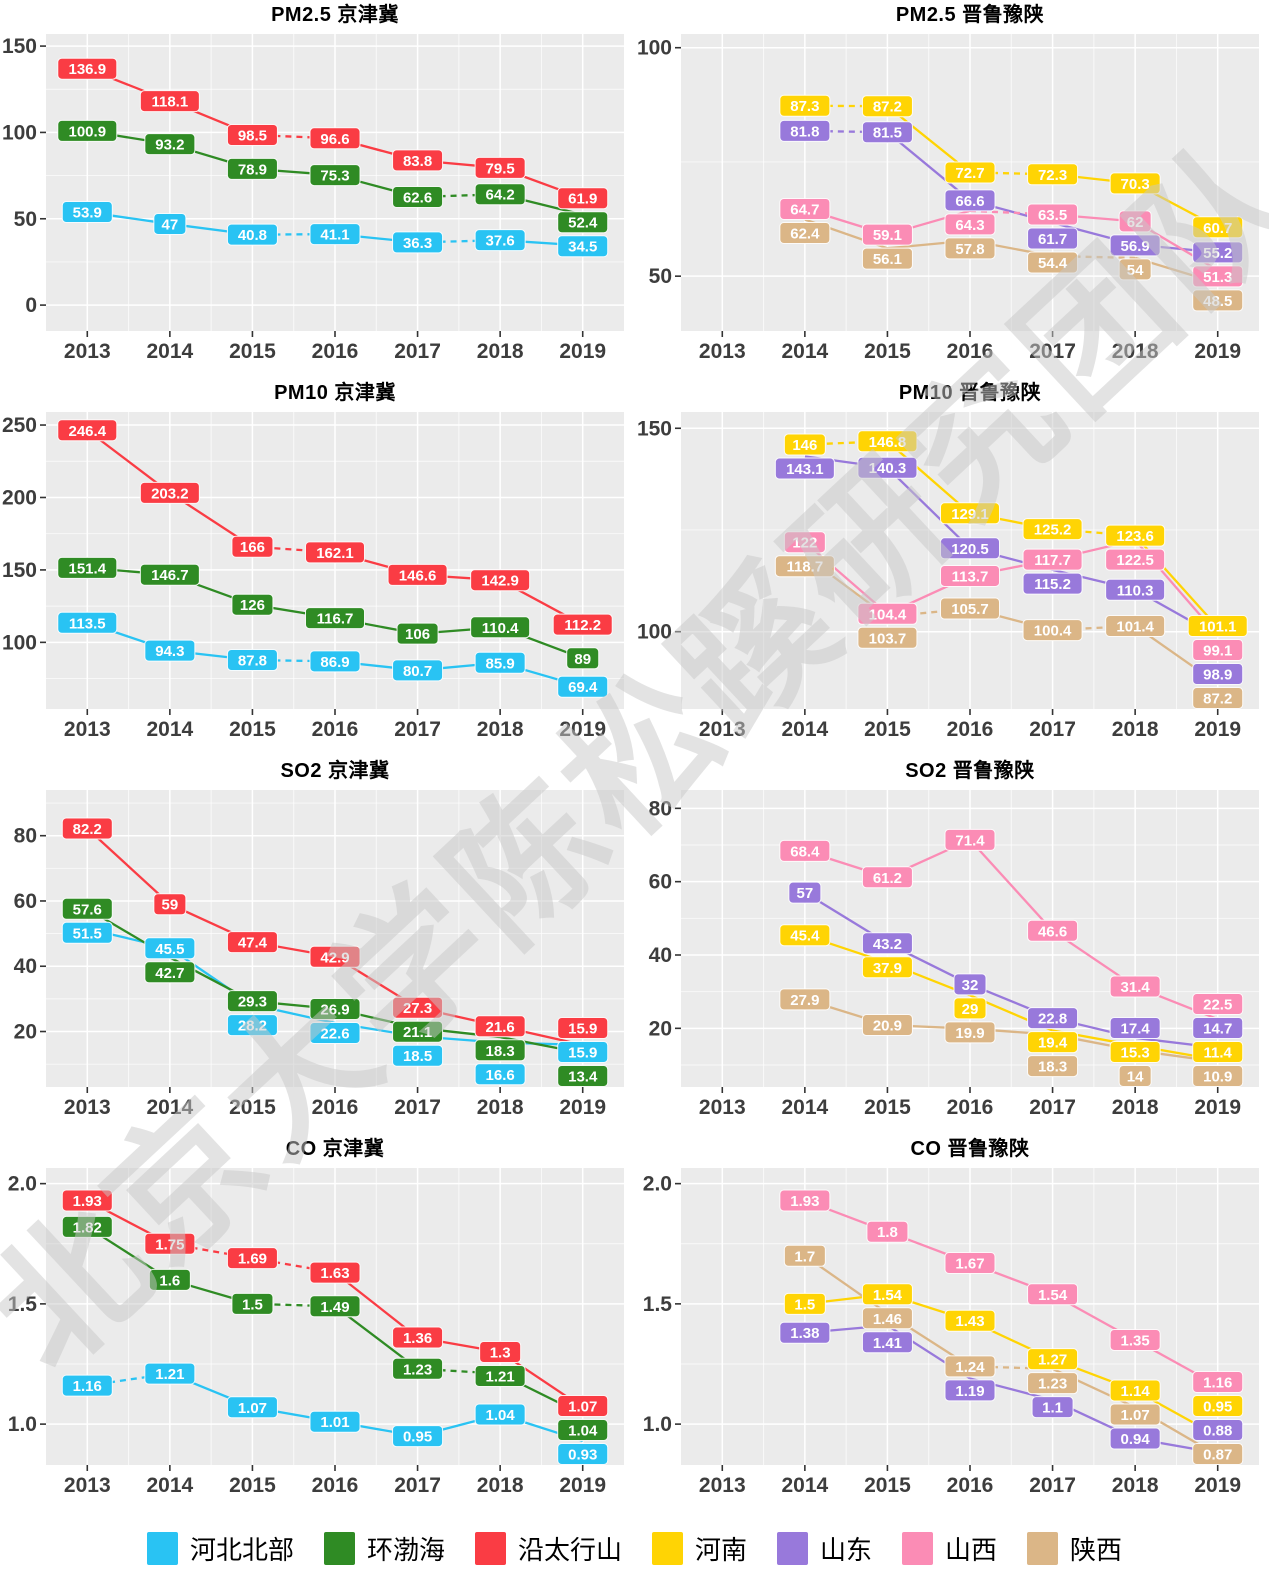  Describe the element at coordinates (1135, 1390) in the screenshot. I see `data-label: 1.14` at that location.